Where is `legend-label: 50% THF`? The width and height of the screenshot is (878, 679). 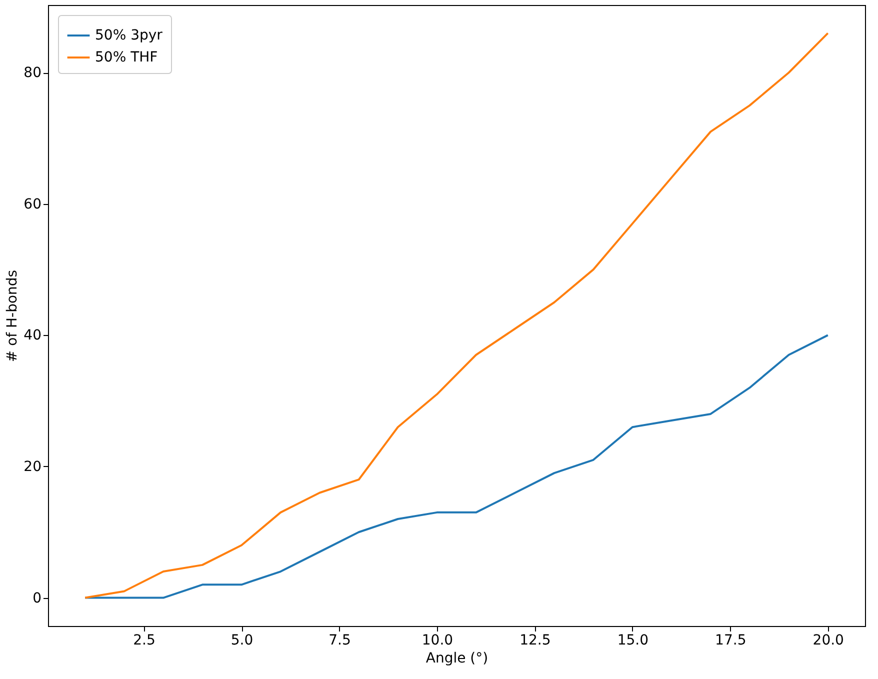
legend-label: 50% THF is located at coordinates (126, 58).